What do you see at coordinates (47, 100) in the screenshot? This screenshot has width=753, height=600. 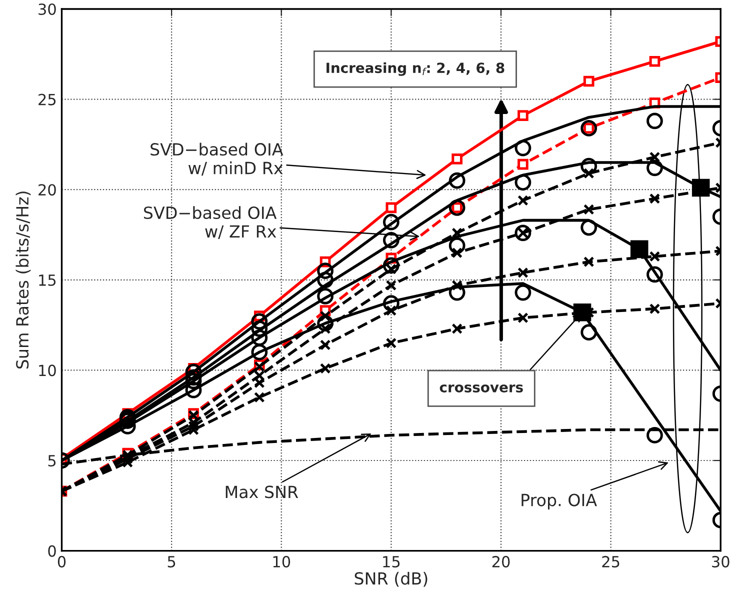 I see `y-tick-label: 25` at bounding box center [47, 100].